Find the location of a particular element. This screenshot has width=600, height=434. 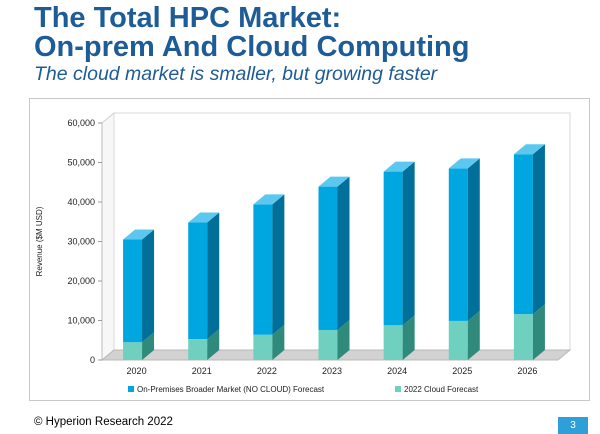

x-tick-label: 2025 is located at coordinates (462, 371).